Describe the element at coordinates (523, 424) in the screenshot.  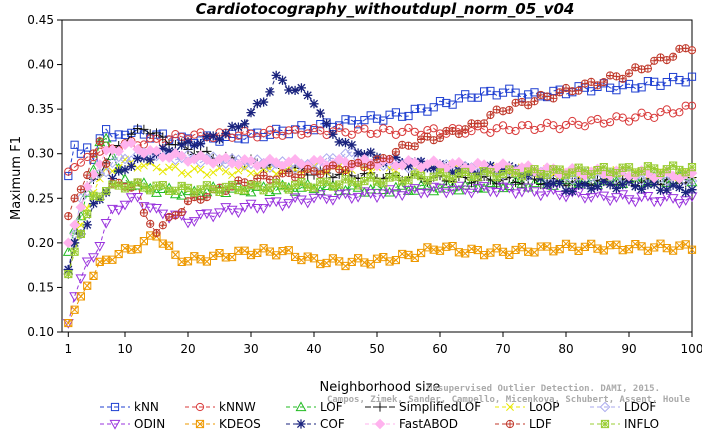
I see `legend-item-LDF: LDF` at that location.